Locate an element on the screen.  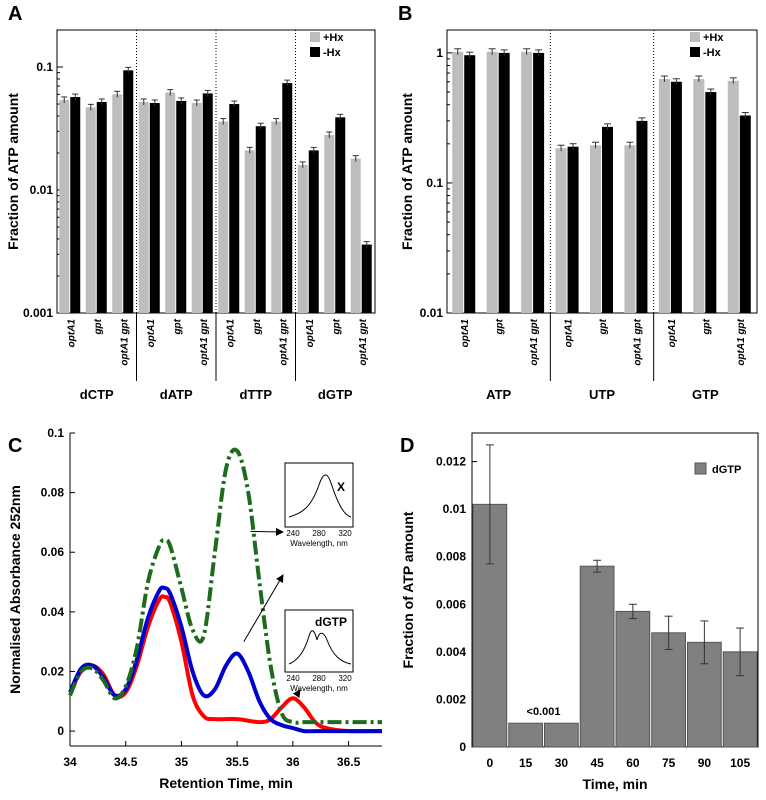
panel-letter-c: C is located at coordinates (15, 446).